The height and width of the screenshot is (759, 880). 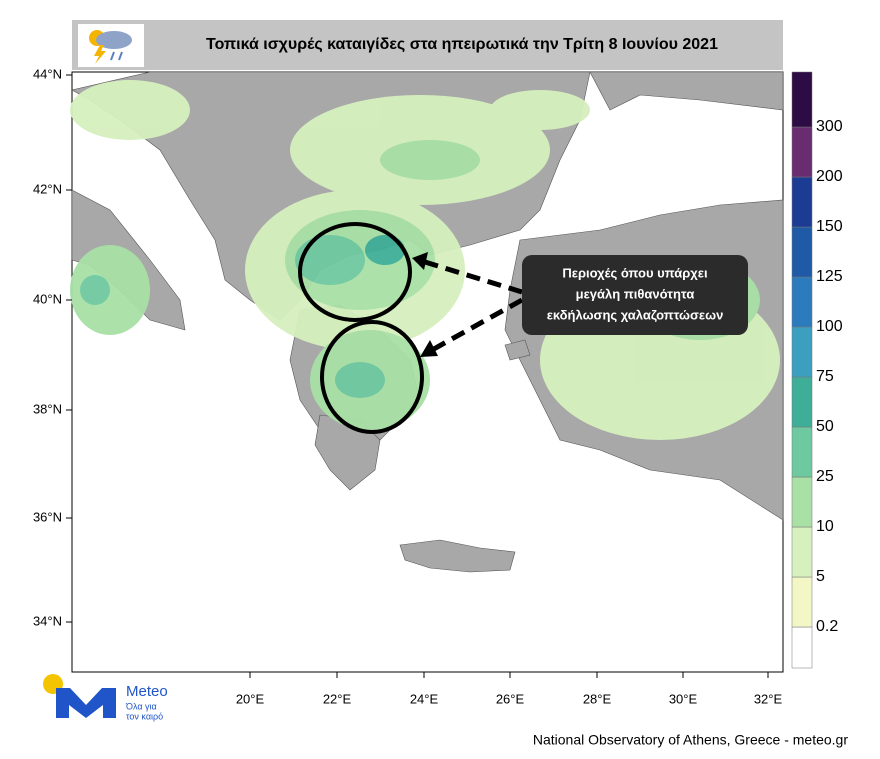 I want to click on annotation-box, so click(x=635, y=295).